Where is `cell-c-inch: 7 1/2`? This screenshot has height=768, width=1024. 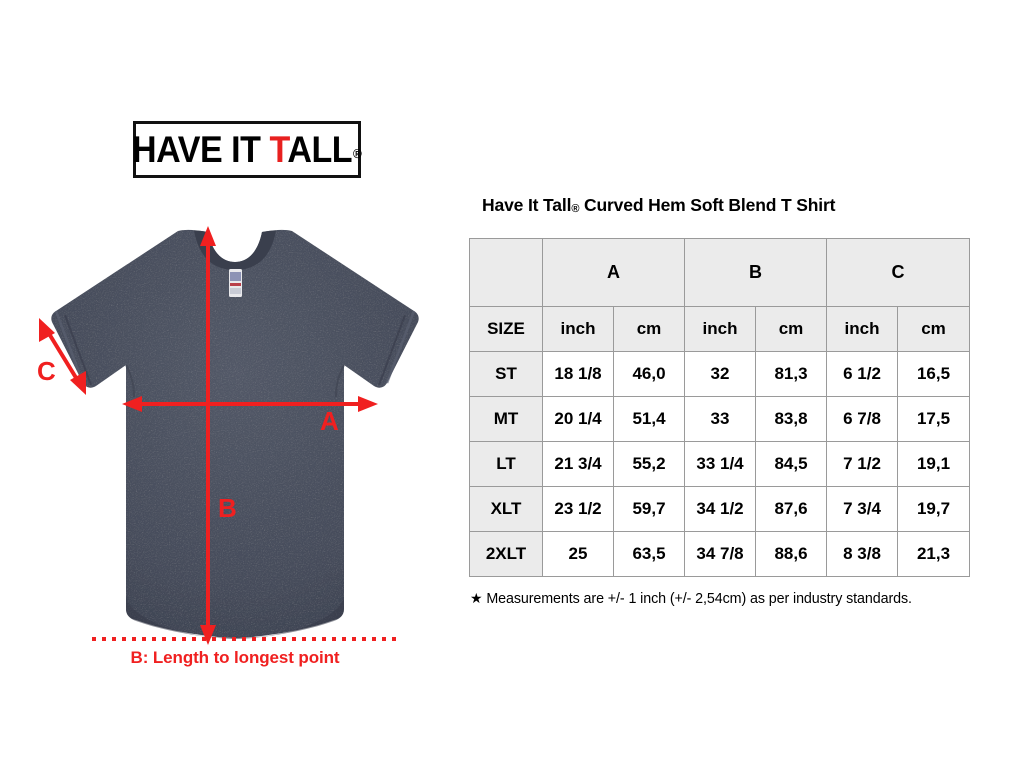
cell-c-inch: 7 1/2 is located at coordinates (862, 464).